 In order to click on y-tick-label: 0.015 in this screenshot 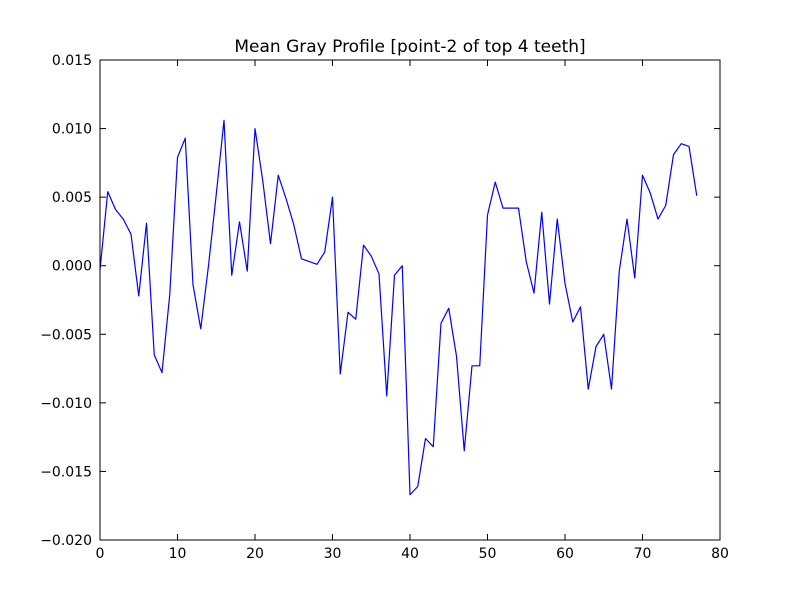, I will do `click(72, 61)`.